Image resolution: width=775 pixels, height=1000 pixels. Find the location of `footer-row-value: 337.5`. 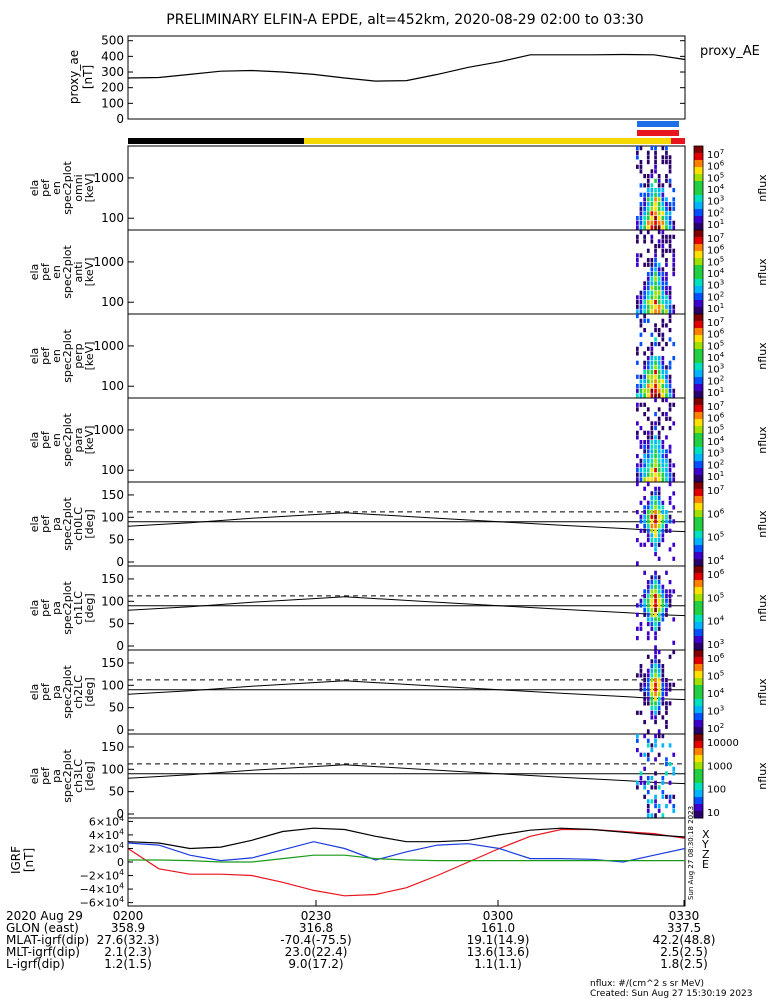

footer-row-value: 337.5 is located at coordinates (684, 928).